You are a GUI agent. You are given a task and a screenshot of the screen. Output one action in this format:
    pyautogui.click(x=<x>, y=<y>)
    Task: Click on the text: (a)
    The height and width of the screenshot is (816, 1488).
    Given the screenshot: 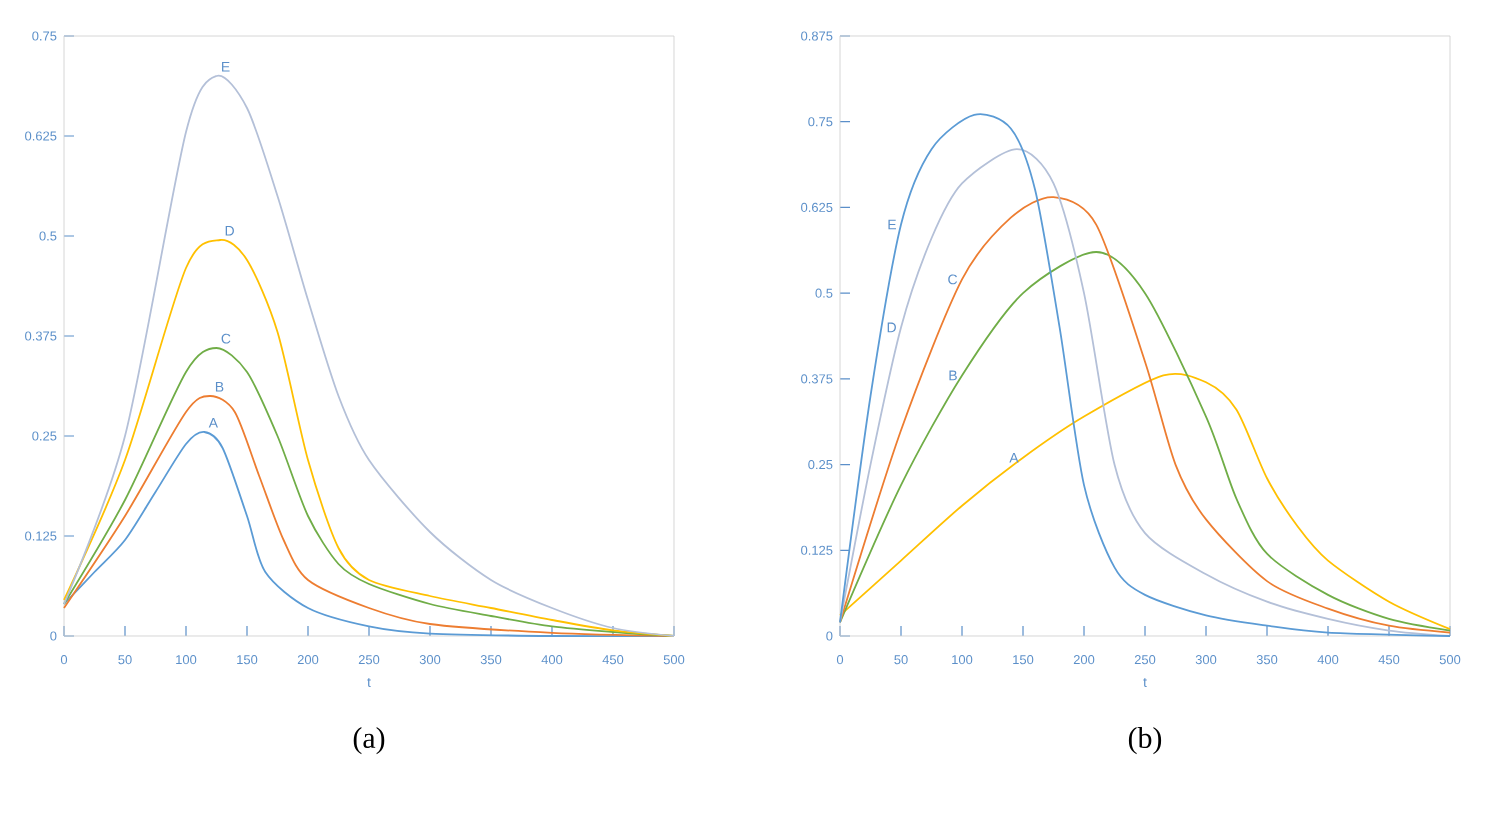 What is the action you would take?
    pyautogui.click(x=369, y=741)
    